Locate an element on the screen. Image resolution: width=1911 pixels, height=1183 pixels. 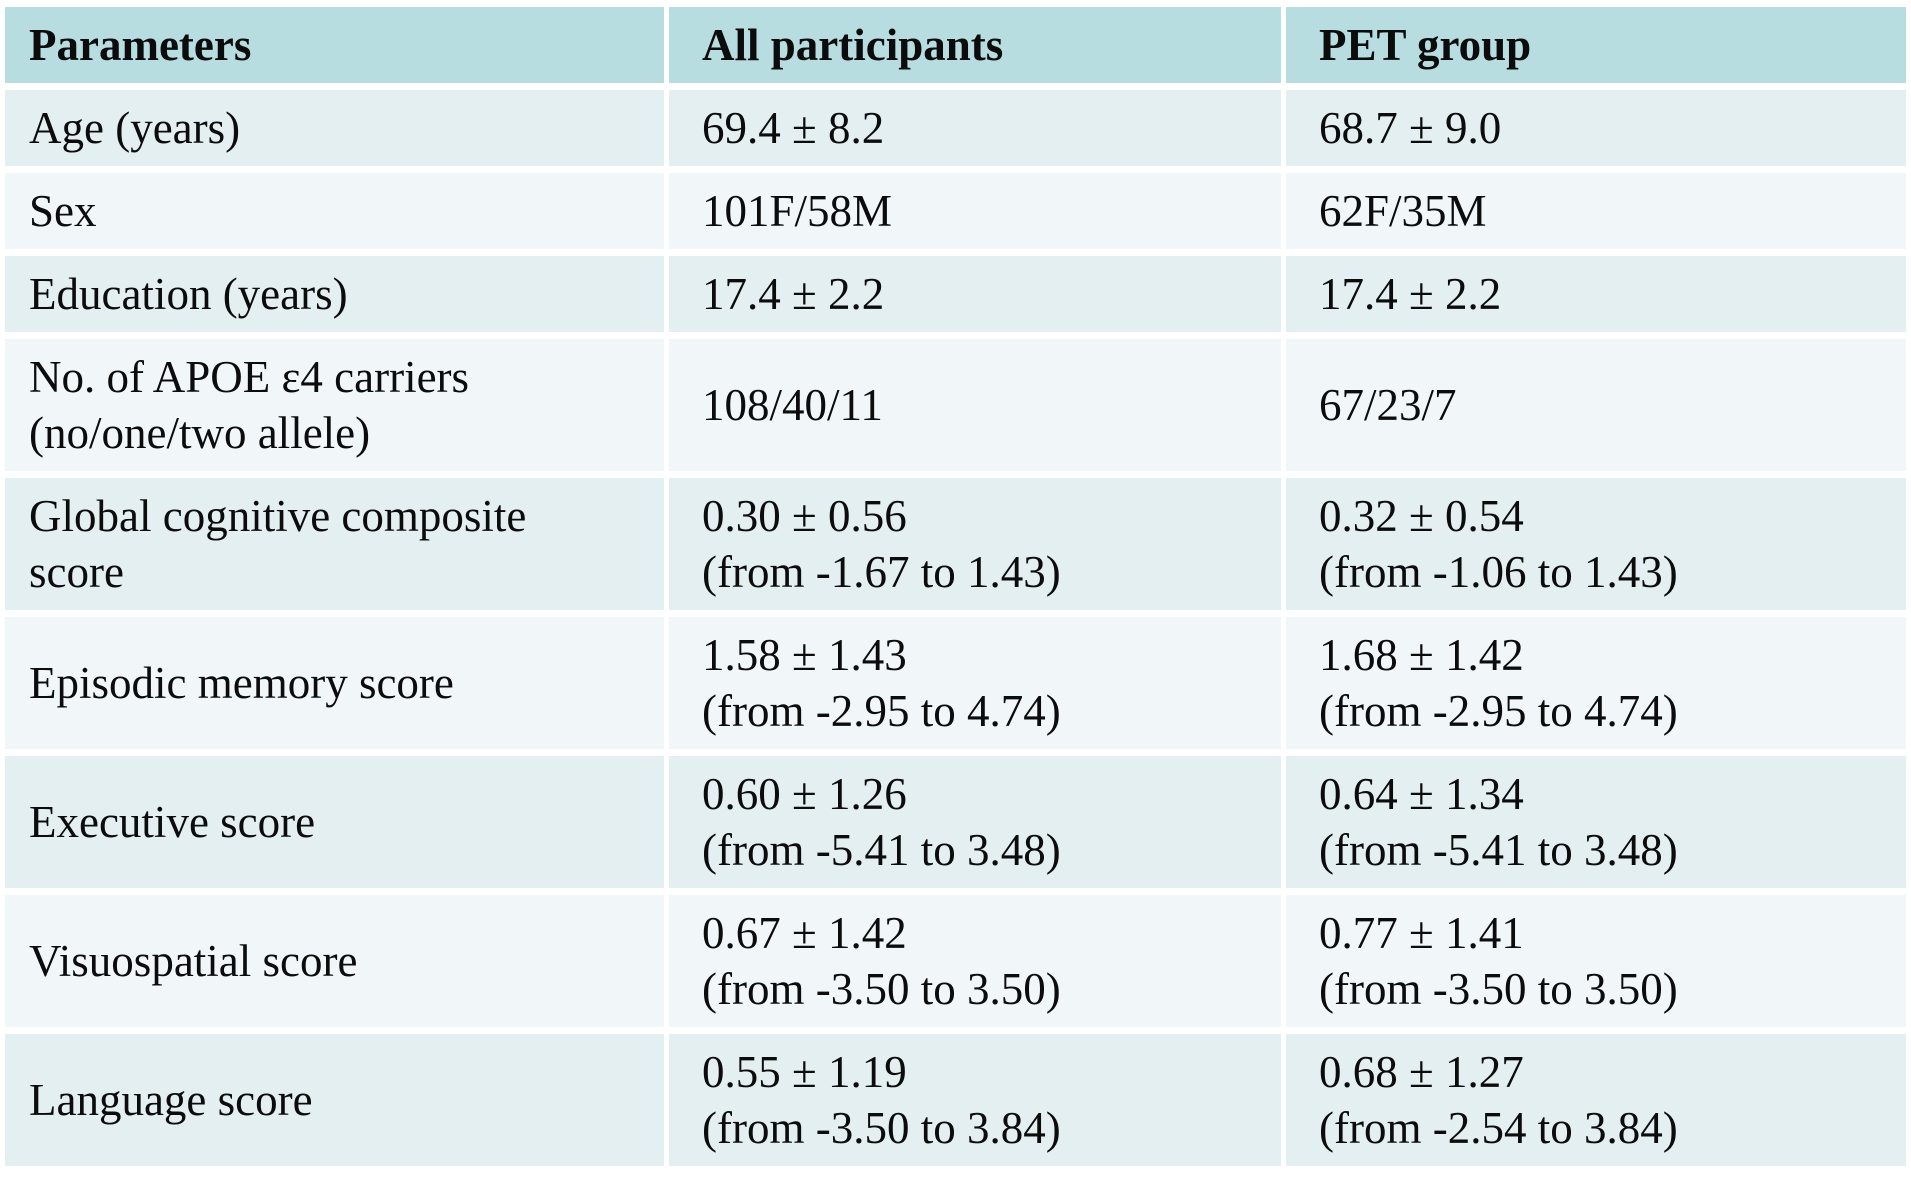
all-participants-value-cell: 69.4 ± 8.2 is located at coordinates (975, 128).